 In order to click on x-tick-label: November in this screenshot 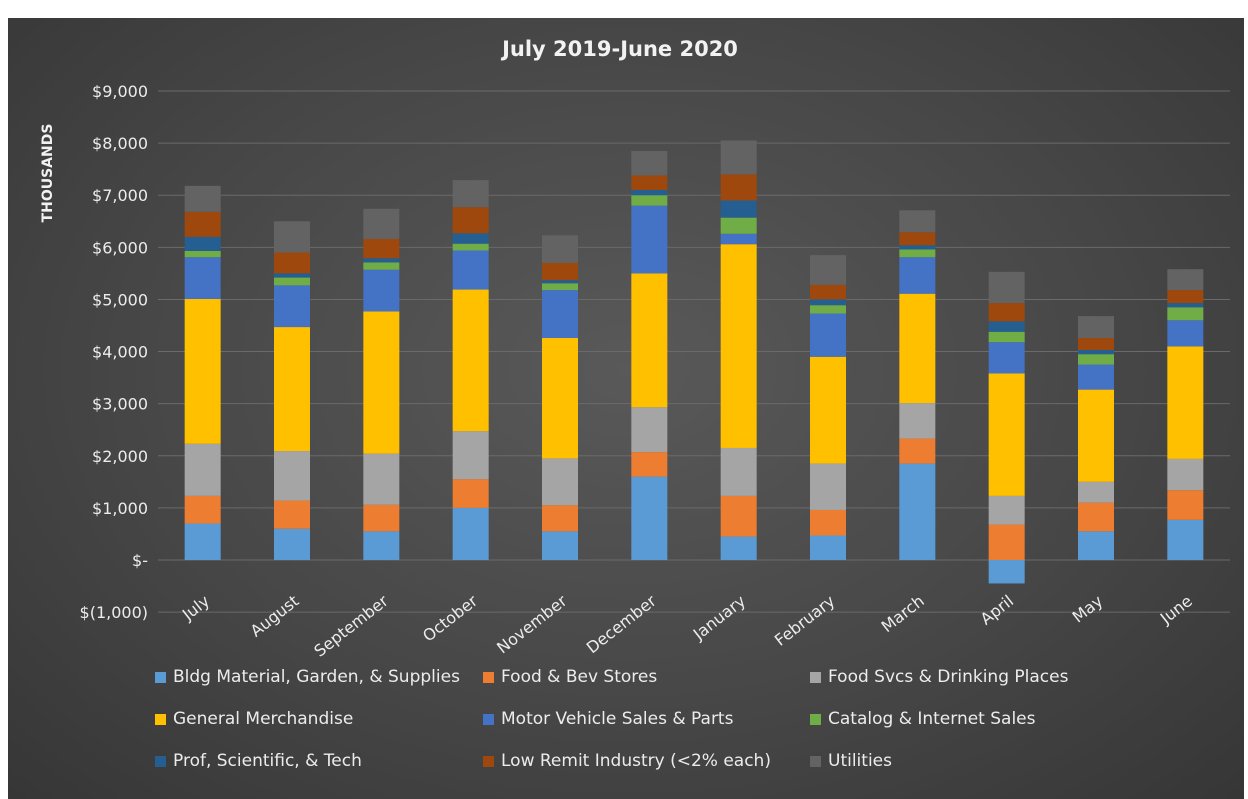, I will do `click(532, 624)`.